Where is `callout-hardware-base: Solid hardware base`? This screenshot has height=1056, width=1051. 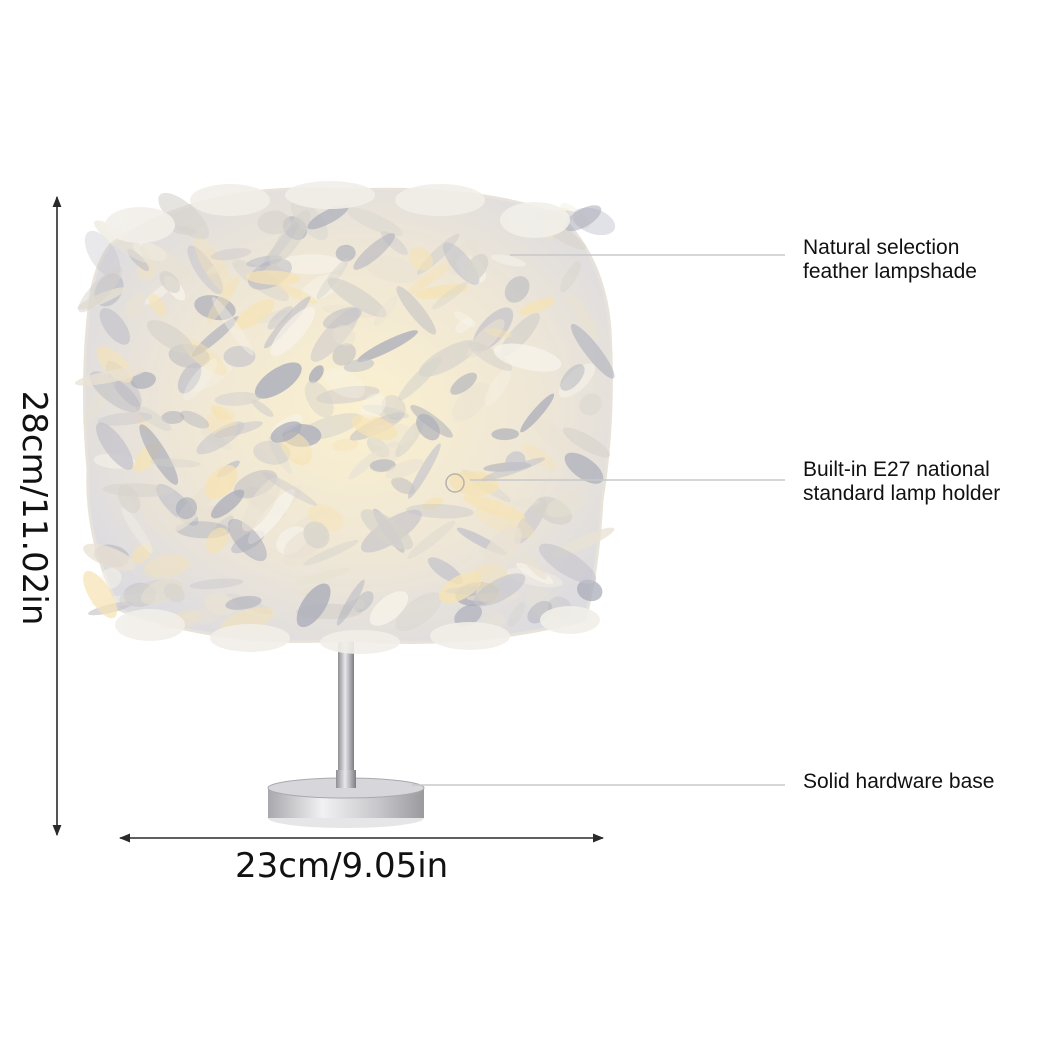 callout-hardware-base: Solid hardware base is located at coordinates (923, 782).